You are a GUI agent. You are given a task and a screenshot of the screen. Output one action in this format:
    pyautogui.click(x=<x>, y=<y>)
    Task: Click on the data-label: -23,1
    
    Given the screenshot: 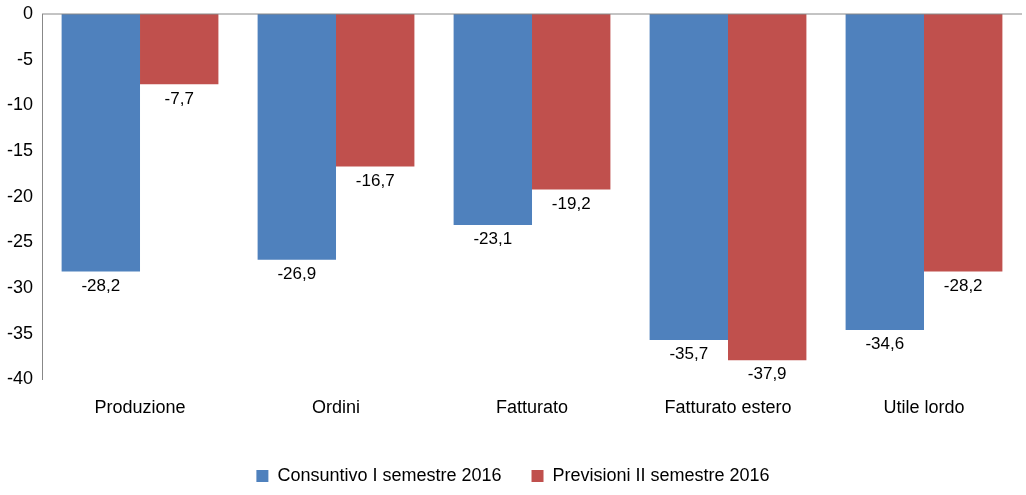 What is the action you would take?
    pyautogui.click(x=493, y=239)
    